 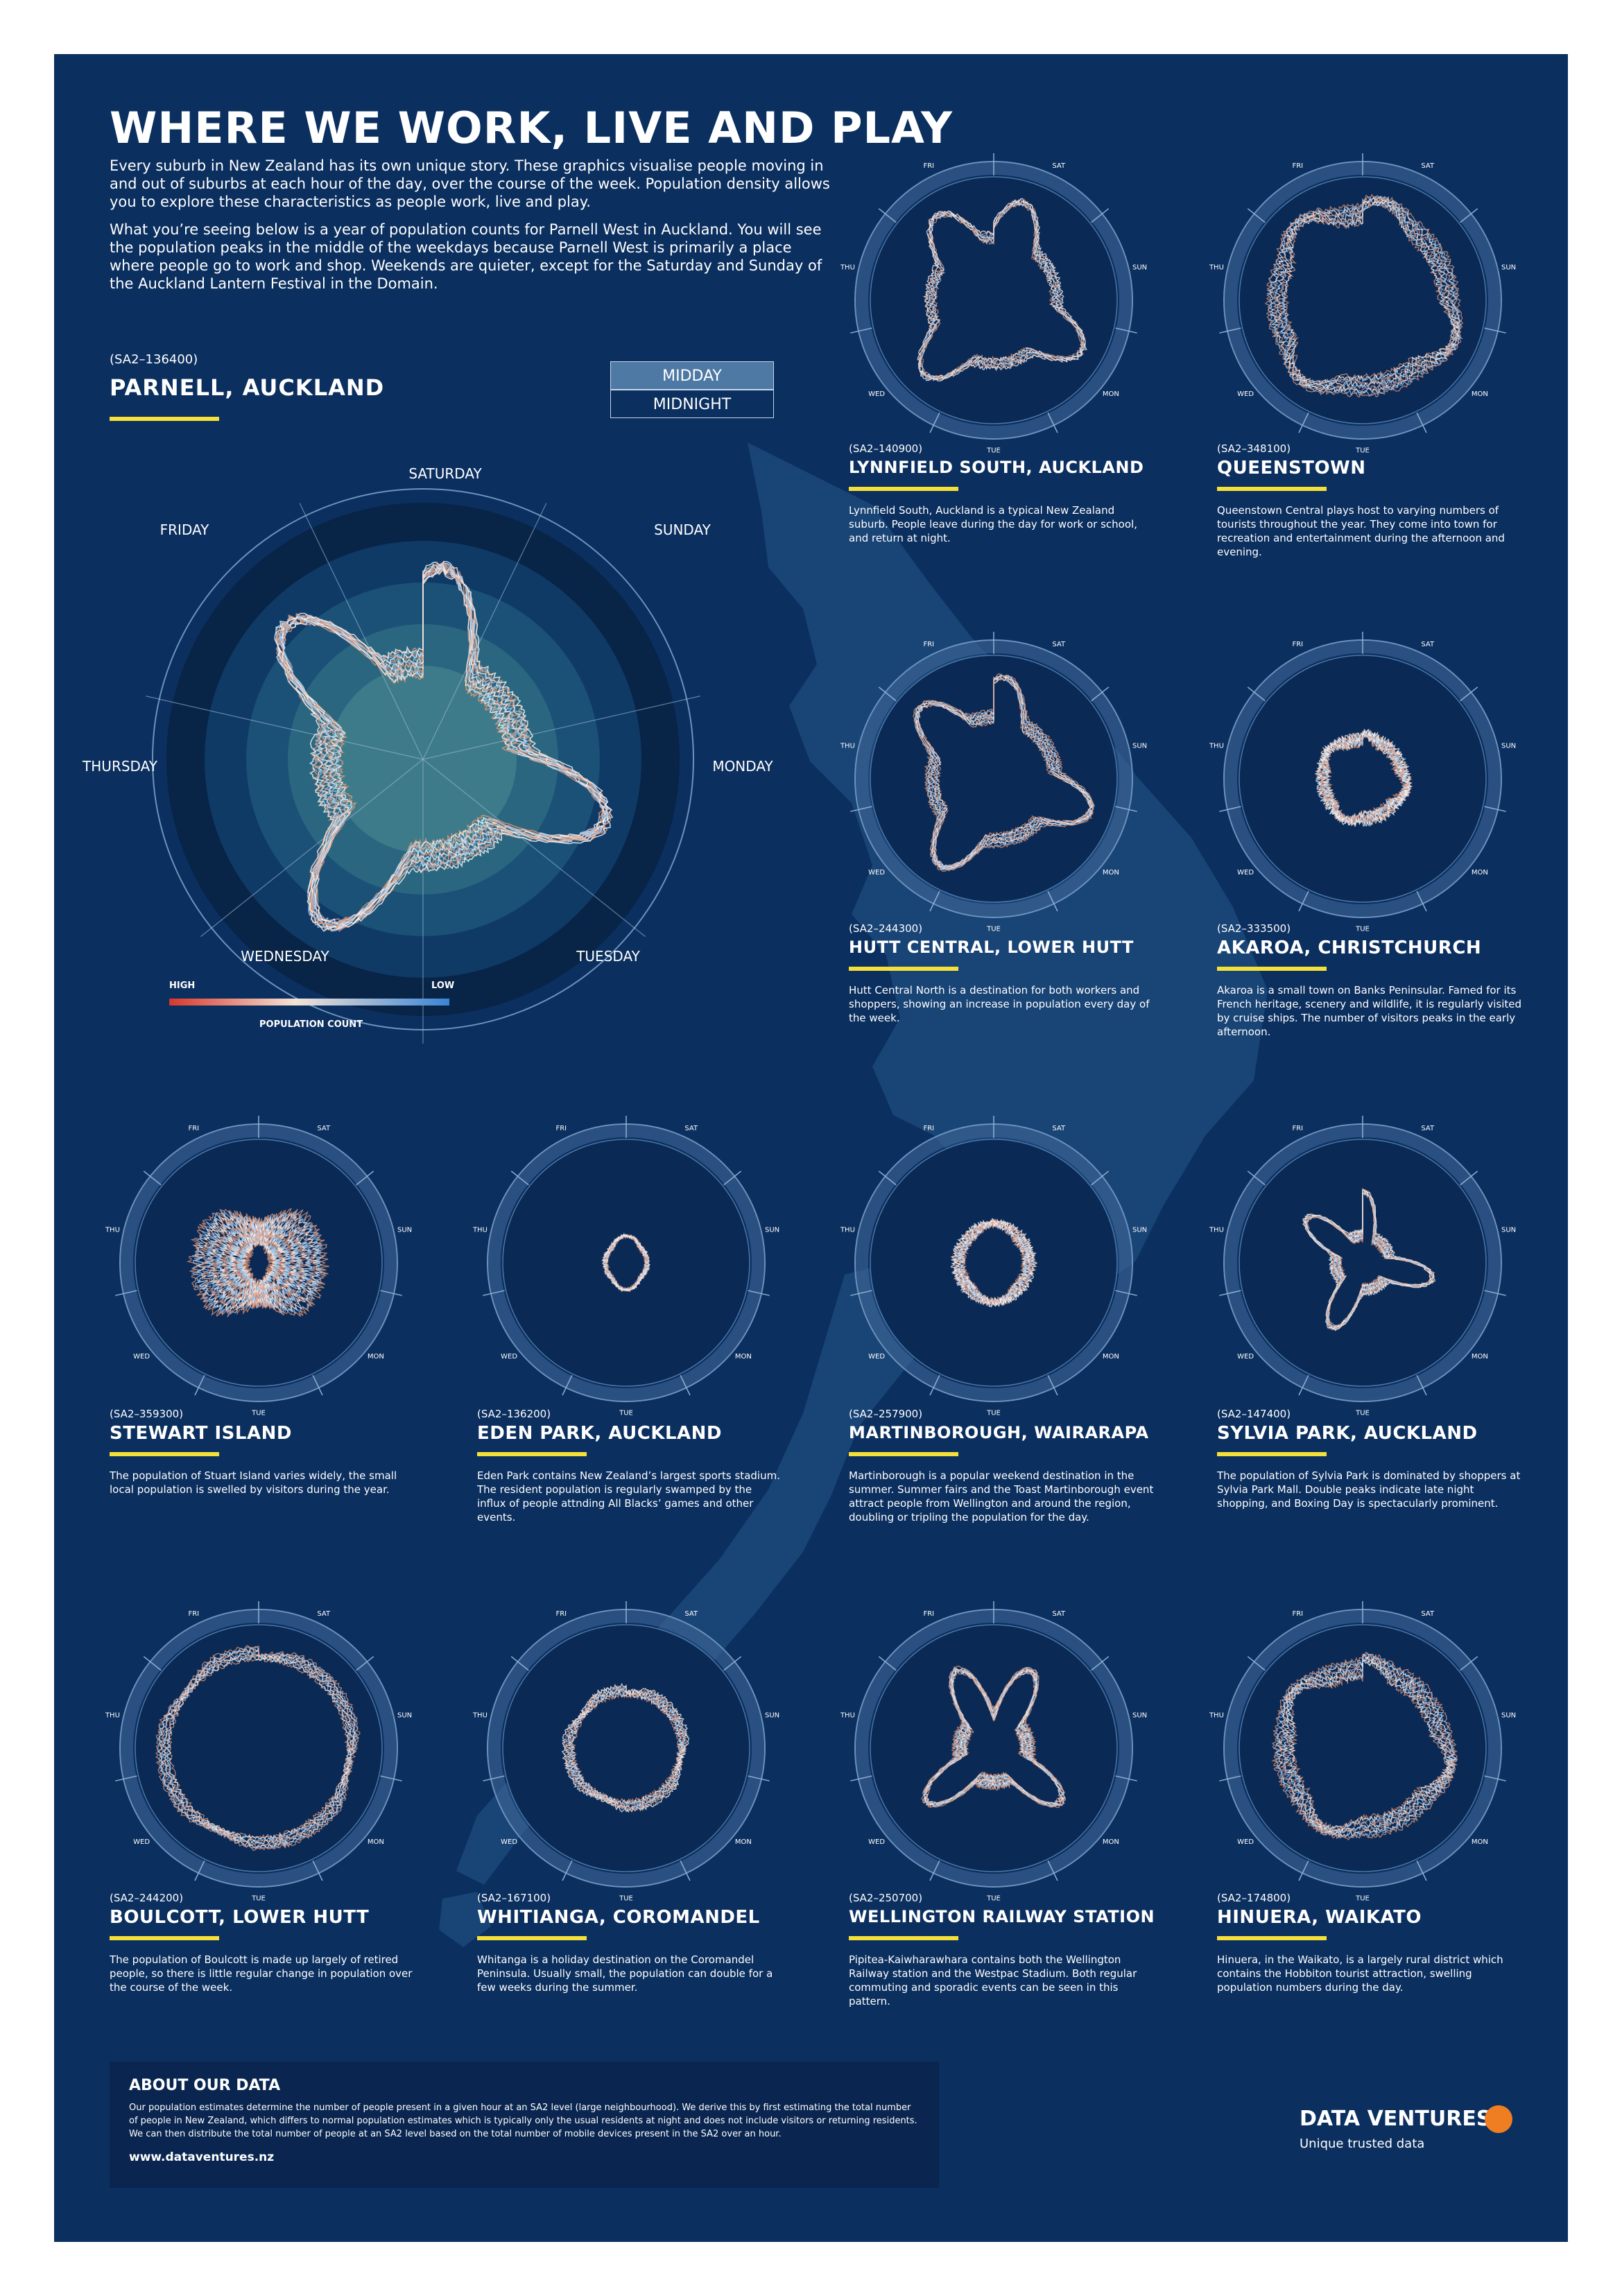 What do you see at coordinates (1396, 2119) in the screenshot?
I see `brand-logo: DATA VENTURES` at bounding box center [1396, 2119].